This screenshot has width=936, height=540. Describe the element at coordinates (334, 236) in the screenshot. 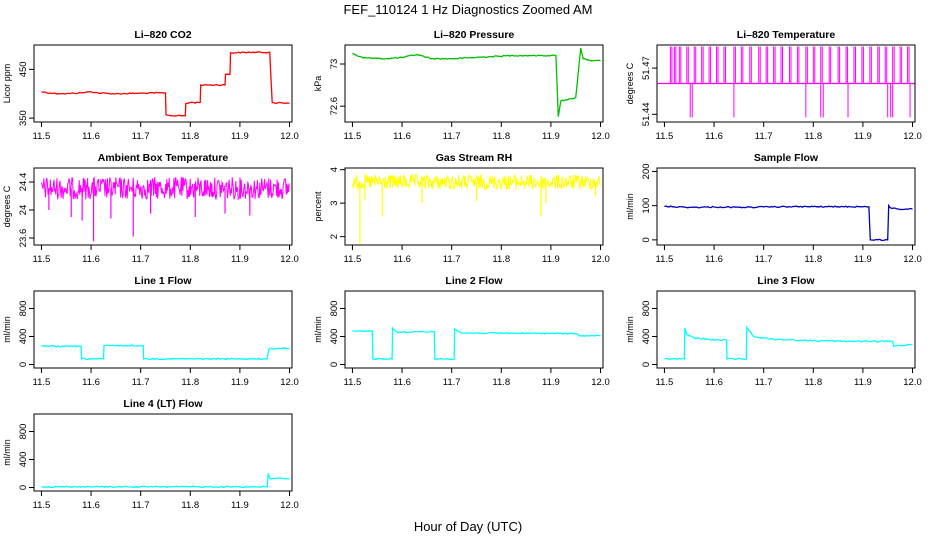

I see `y-tick-label: 2` at that location.